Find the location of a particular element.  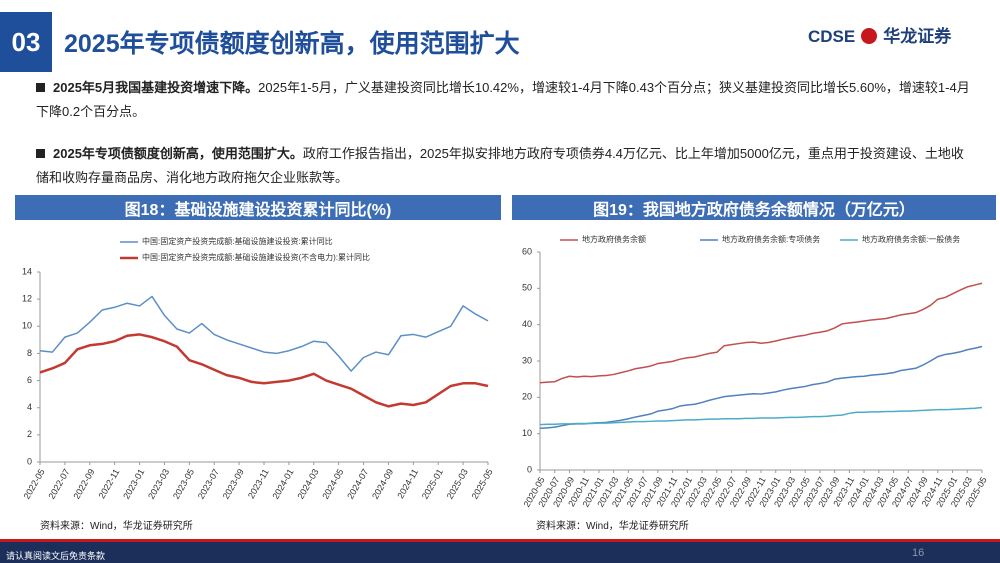

x-tick-label: 2023-09 is located at coordinates (233, 484).